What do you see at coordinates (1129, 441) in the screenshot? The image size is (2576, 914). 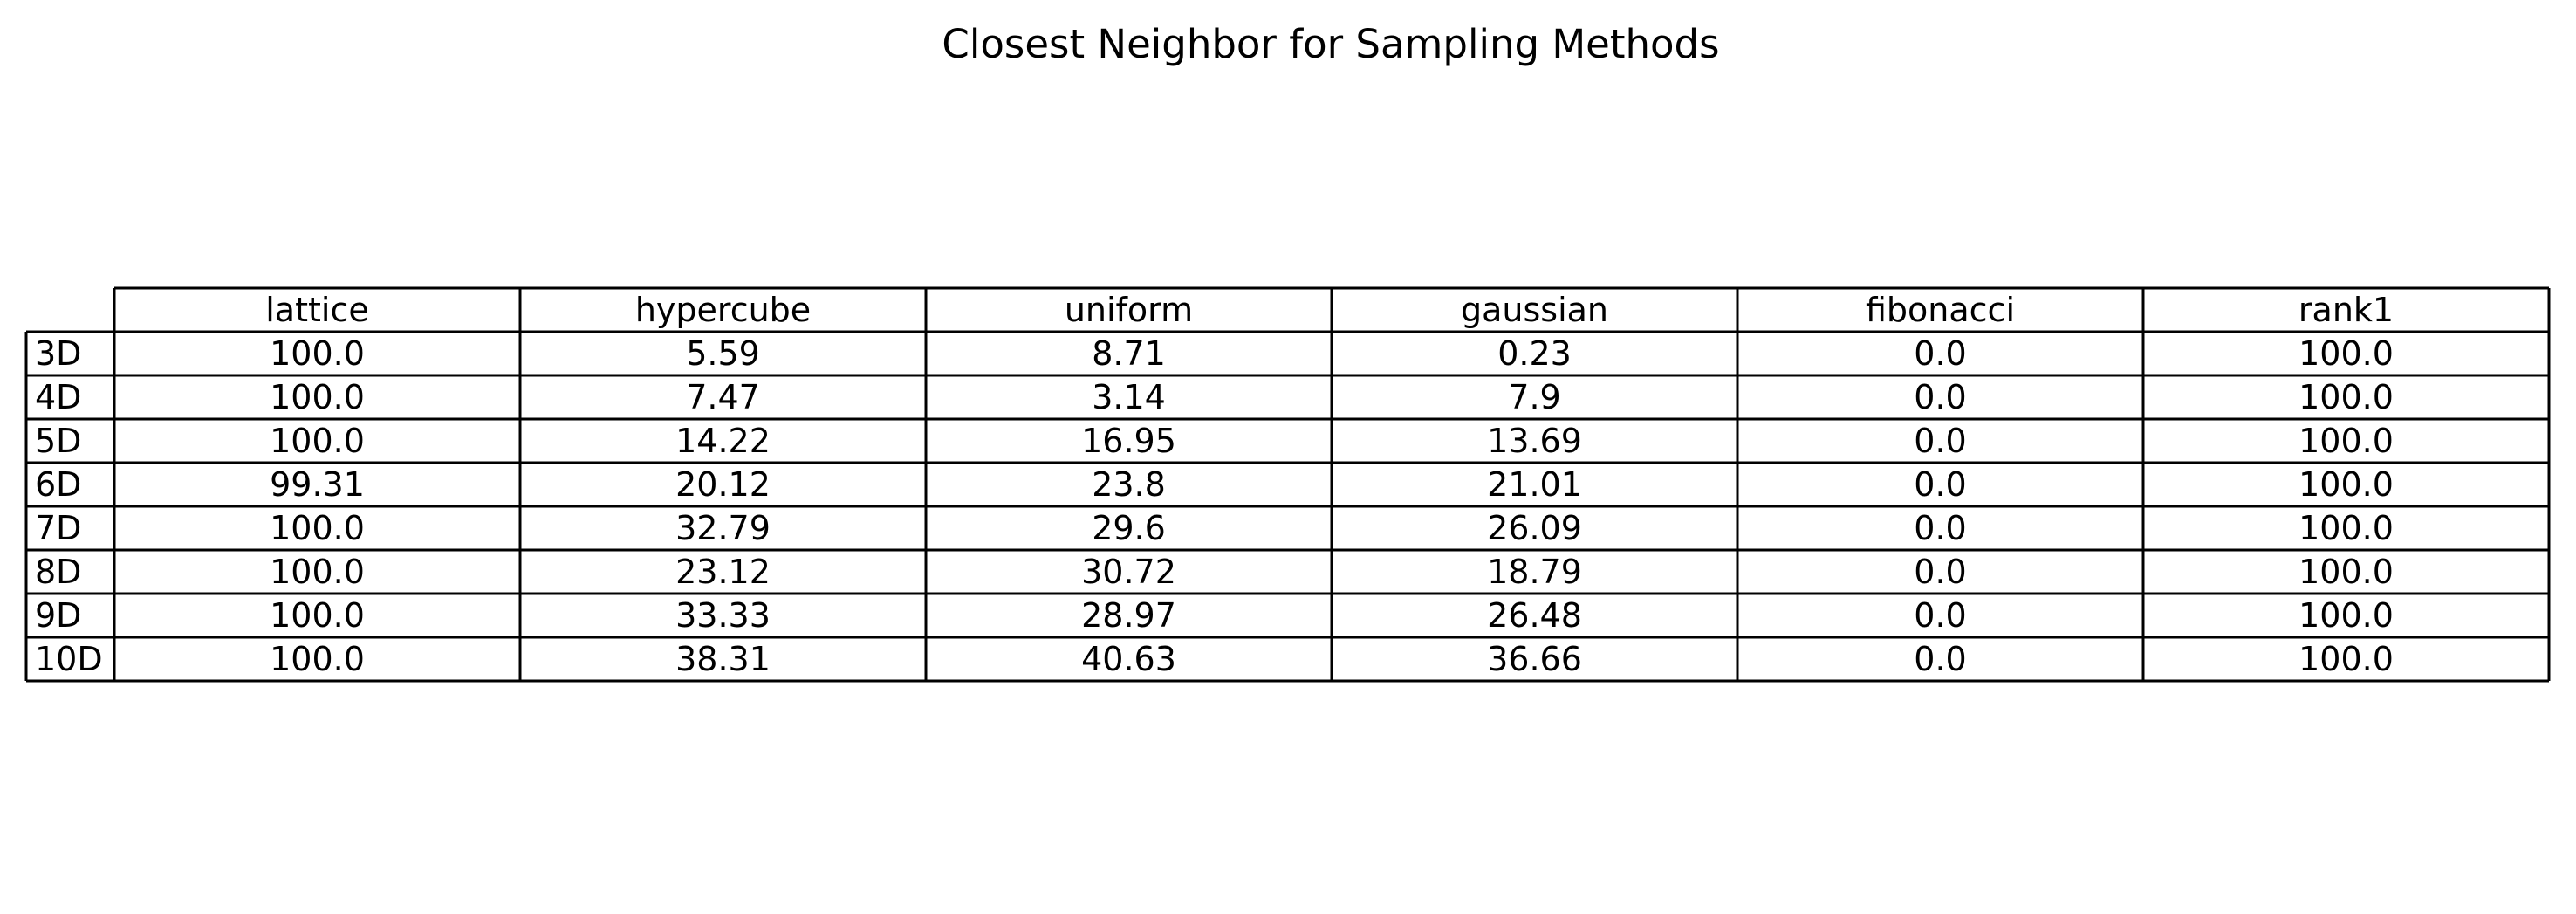 I see `table-cell: 16.95` at bounding box center [1129, 441].